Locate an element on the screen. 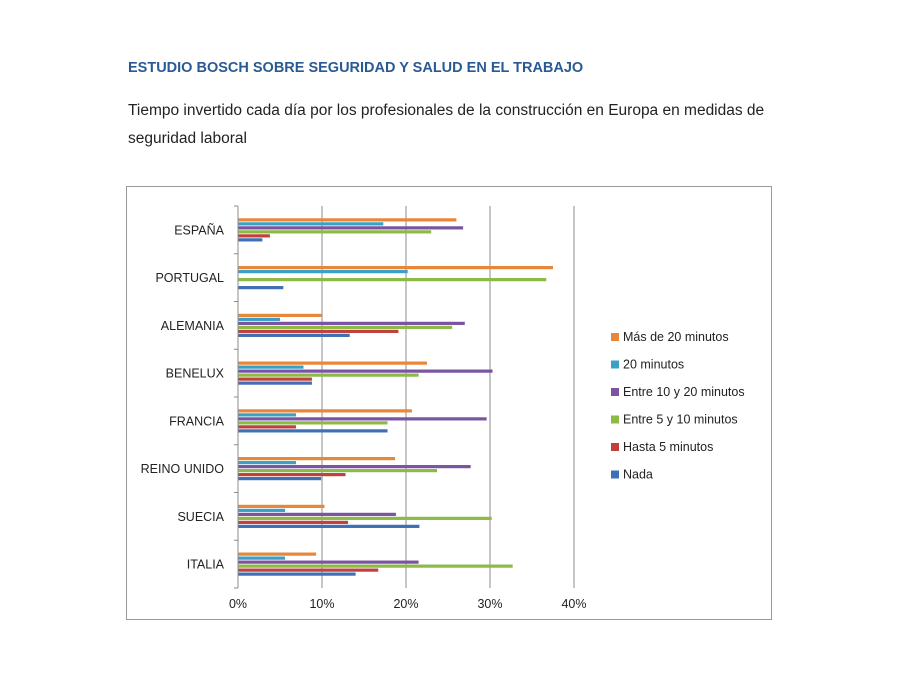  bar-suecia-20-minutos is located at coordinates (262, 510).